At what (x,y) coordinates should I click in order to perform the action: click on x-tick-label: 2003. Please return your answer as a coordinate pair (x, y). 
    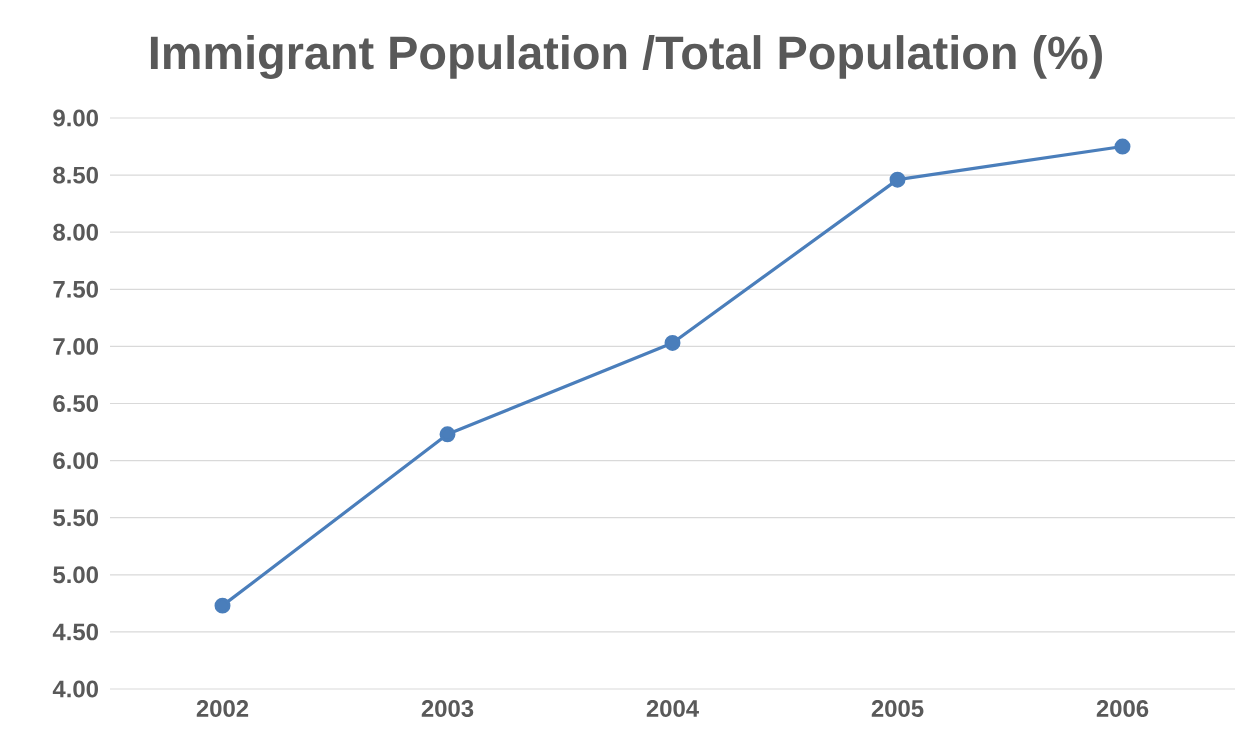
    Looking at the image, I should click on (447, 709).